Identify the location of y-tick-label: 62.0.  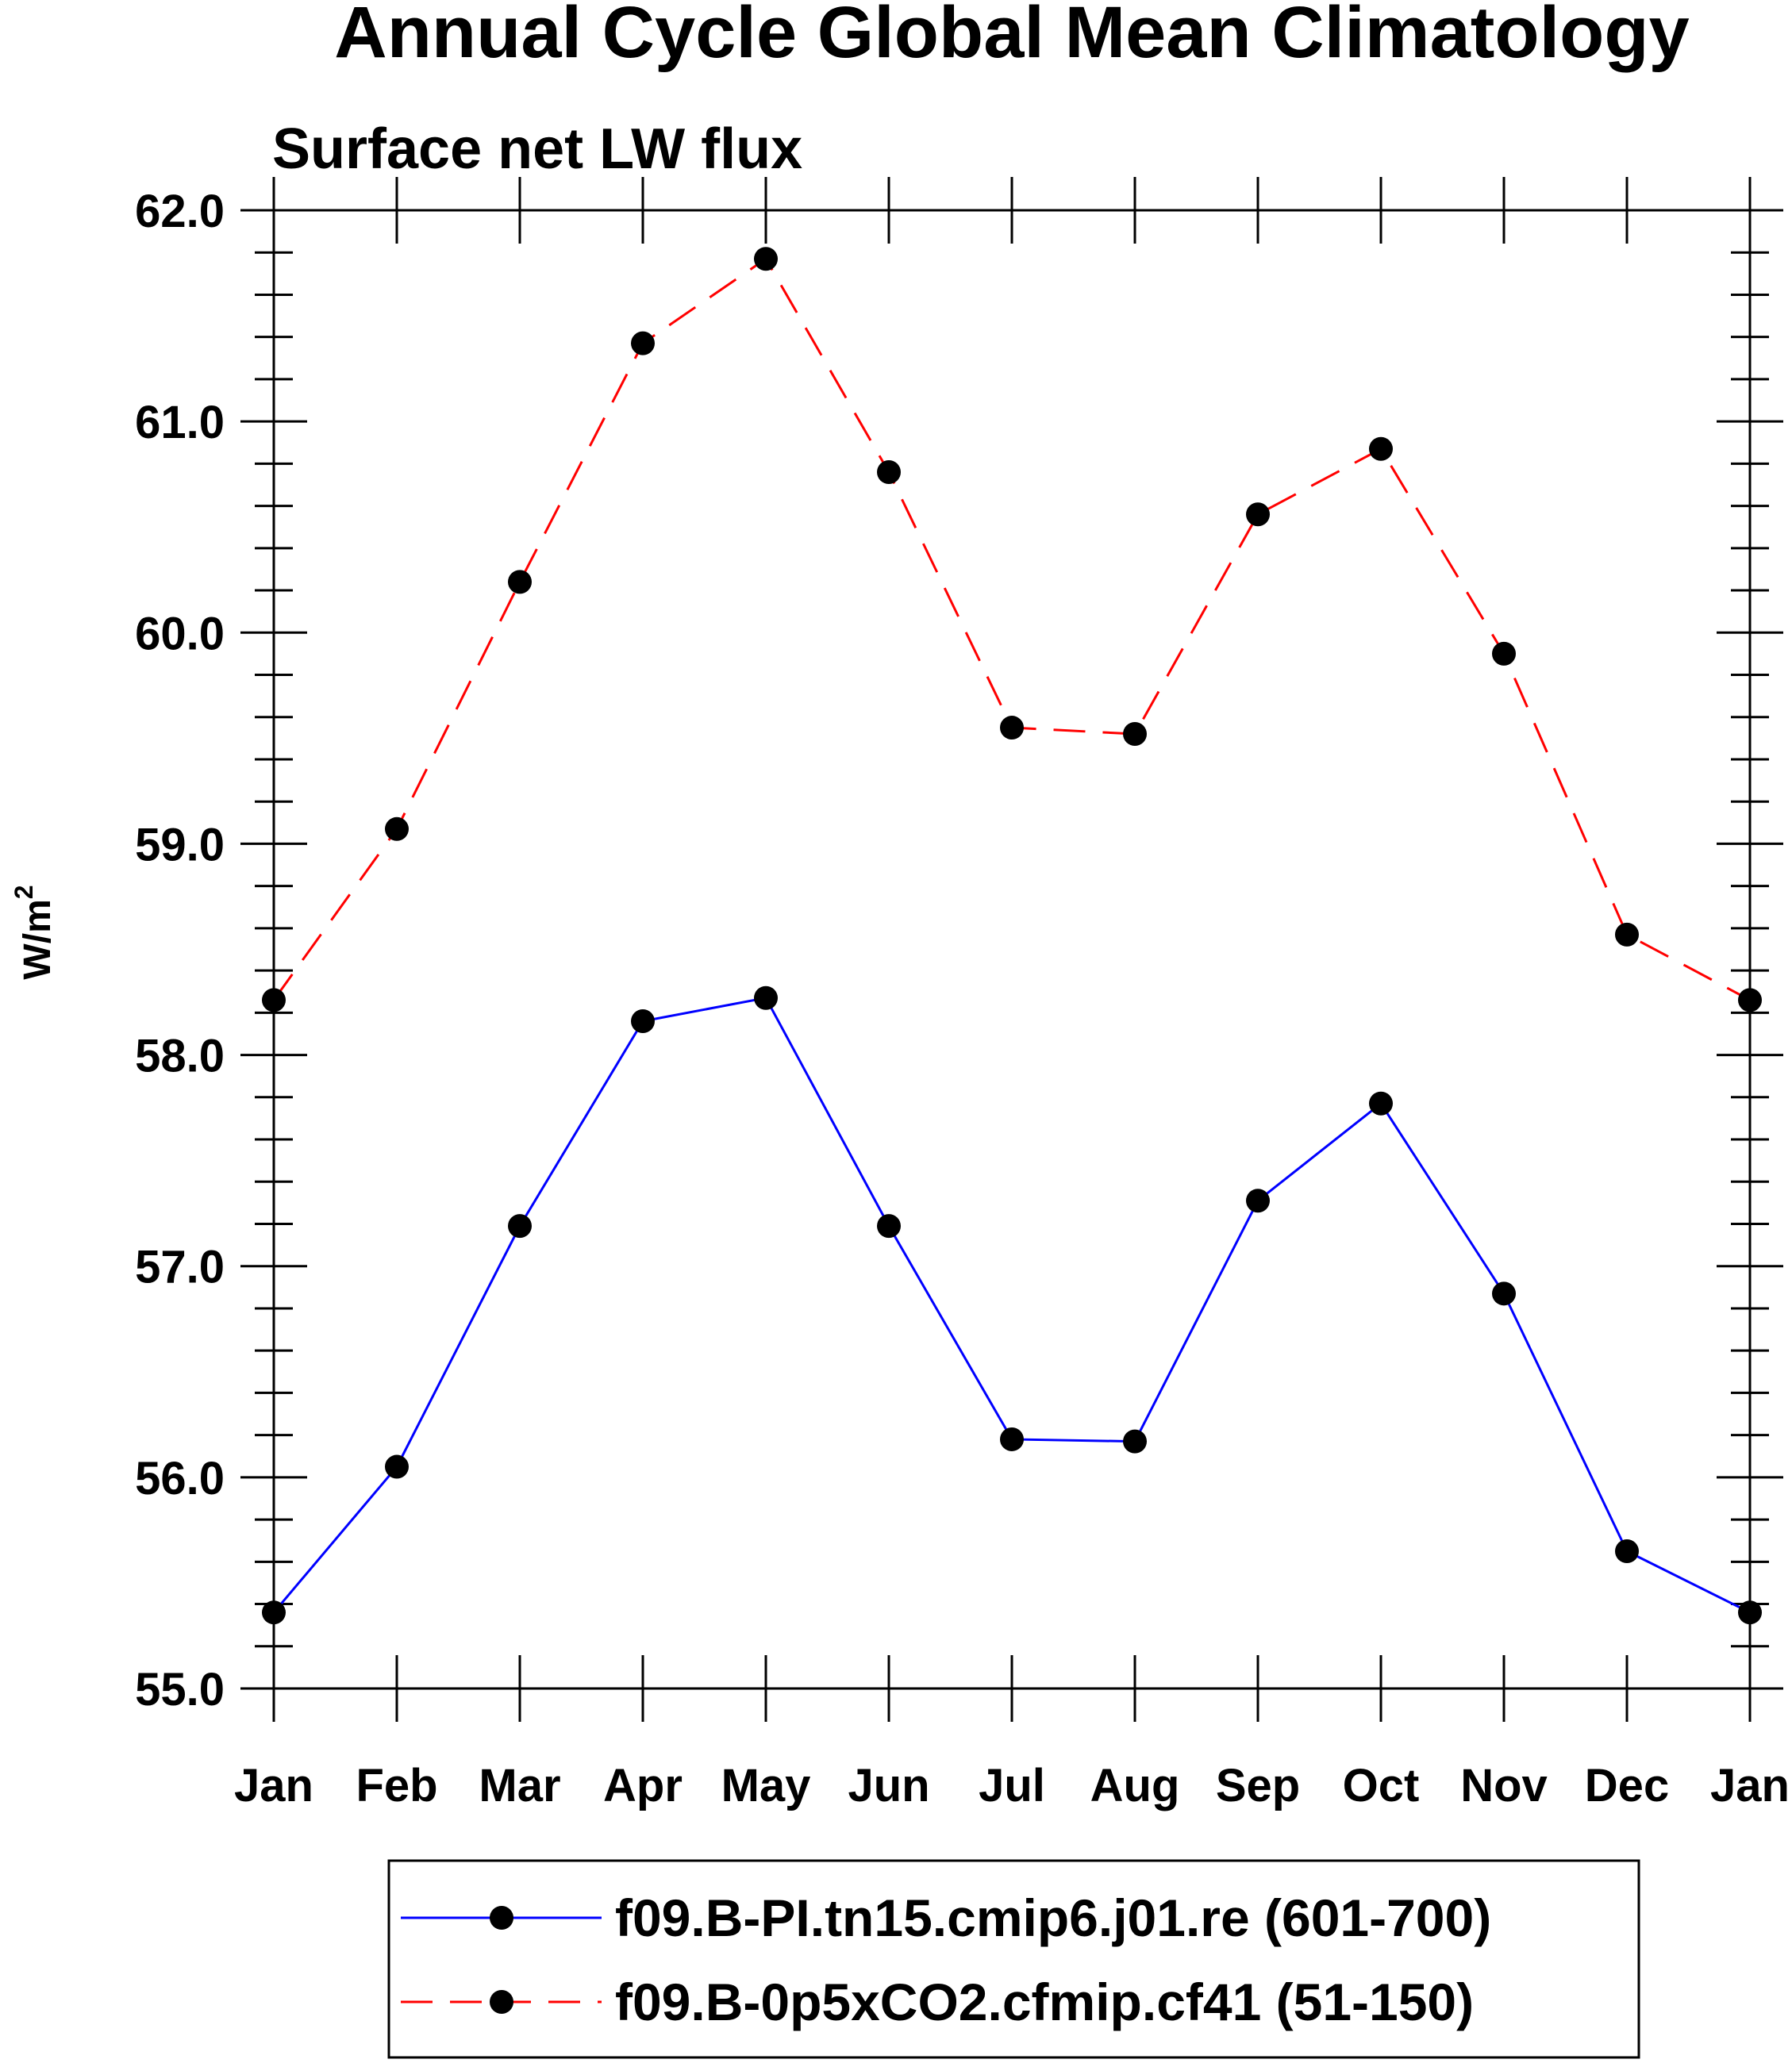
(180, 211).